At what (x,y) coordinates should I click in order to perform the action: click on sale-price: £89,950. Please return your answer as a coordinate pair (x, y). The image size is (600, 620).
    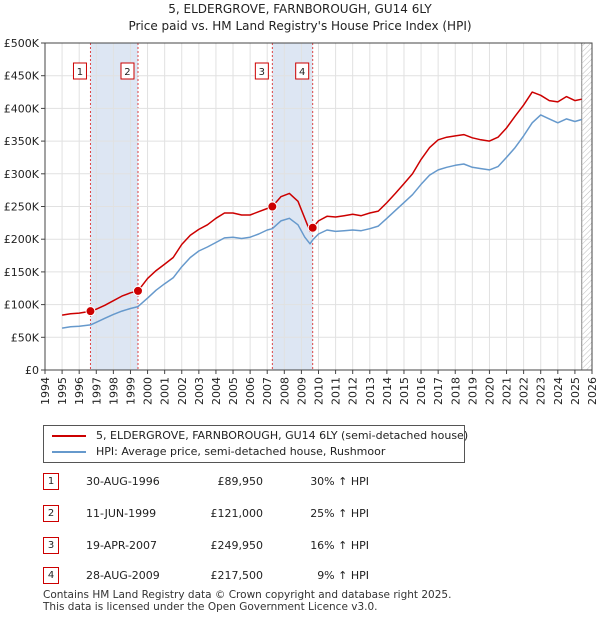
    Looking at the image, I should click on (240, 481).